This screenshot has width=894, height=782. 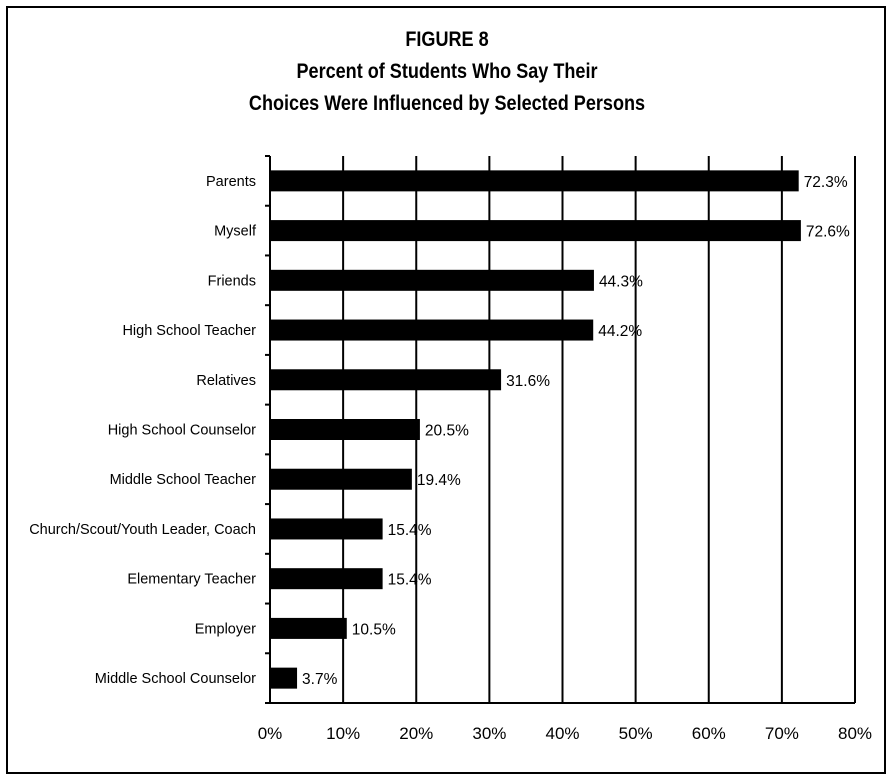 What do you see at coordinates (489, 733) in the screenshot?
I see `x-tick-label: 30%` at bounding box center [489, 733].